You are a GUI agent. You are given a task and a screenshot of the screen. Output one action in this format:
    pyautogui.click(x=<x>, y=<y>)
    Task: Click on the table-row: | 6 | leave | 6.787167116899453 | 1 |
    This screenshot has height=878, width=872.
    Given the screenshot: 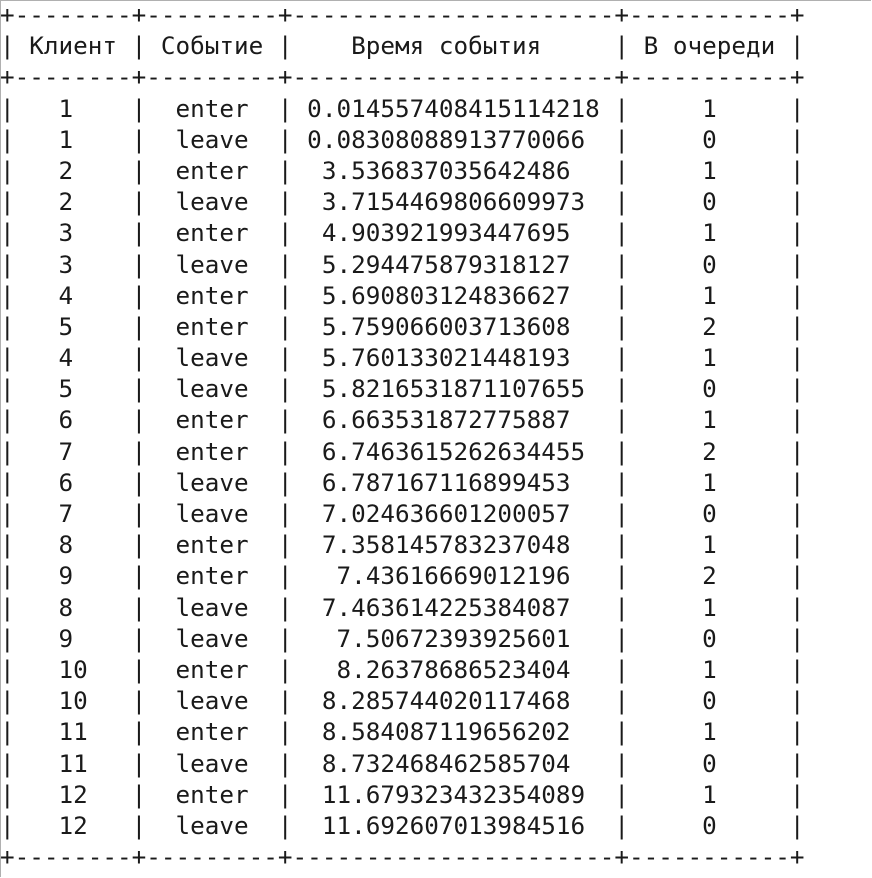 What is the action you would take?
    pyautogui.click(x=402, y=482)
    